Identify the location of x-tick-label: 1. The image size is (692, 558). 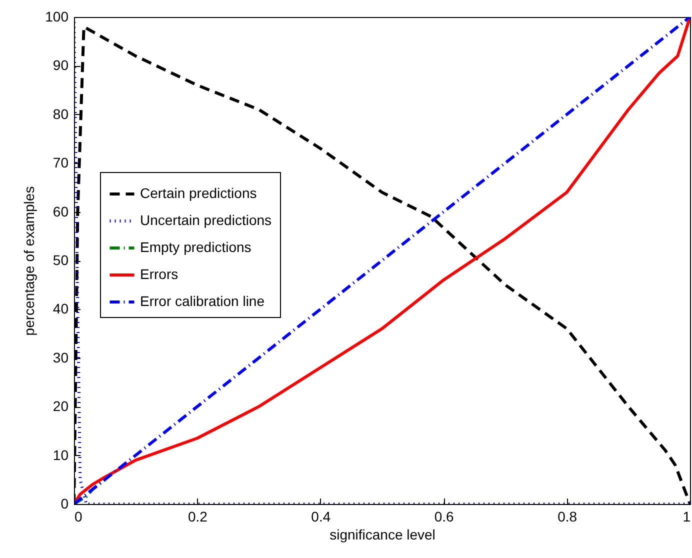
(686, 516).